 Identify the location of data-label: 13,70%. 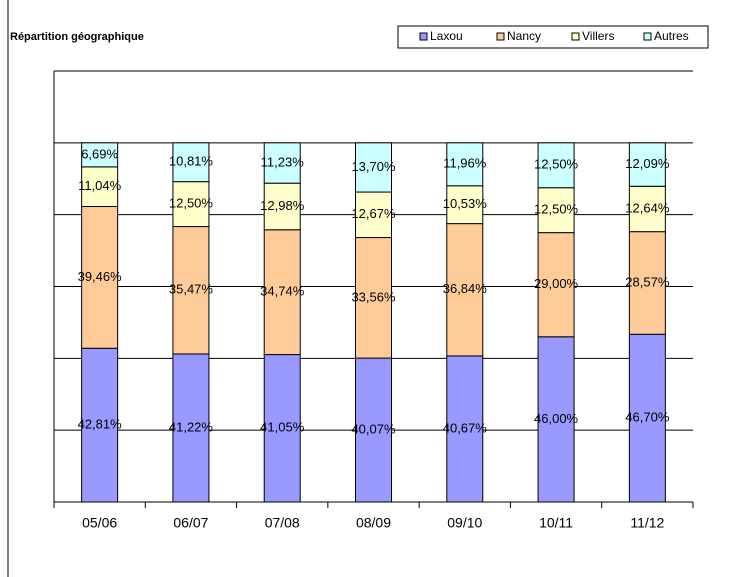
(373, 166).